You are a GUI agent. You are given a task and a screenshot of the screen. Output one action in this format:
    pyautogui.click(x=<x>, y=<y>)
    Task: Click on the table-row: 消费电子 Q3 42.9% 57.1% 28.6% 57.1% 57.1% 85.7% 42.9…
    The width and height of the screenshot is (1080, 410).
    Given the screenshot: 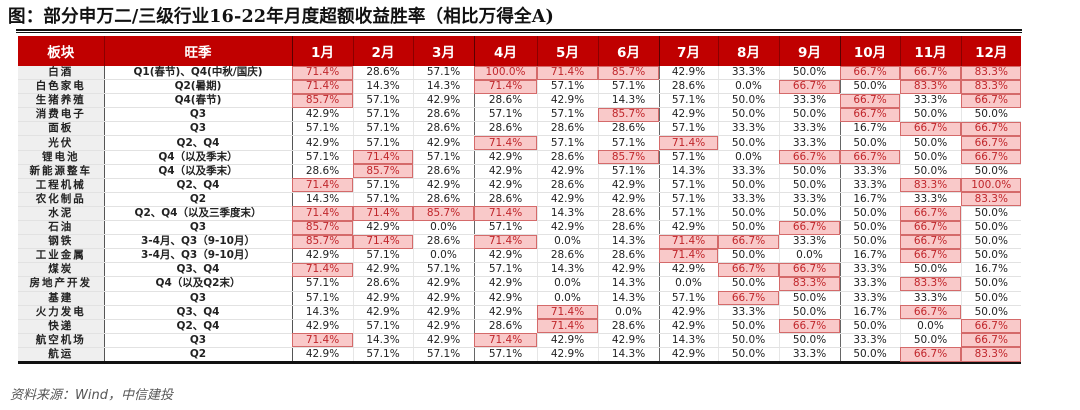 What is the action you would take?
    pyautogui.click(x=519, y=115)
    